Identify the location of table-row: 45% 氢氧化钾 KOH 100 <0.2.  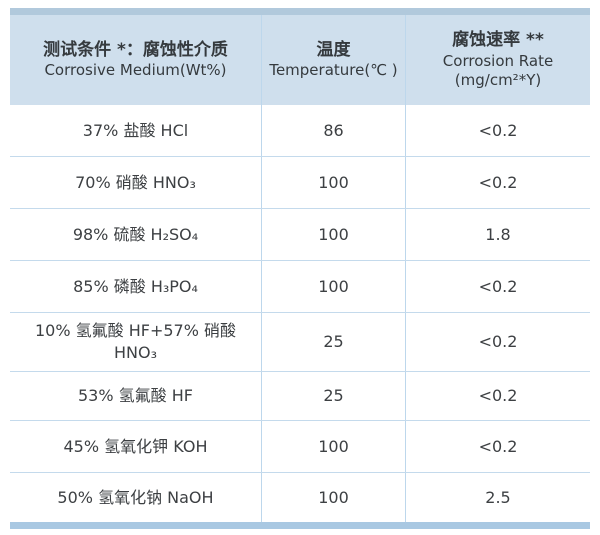
(300, 446).